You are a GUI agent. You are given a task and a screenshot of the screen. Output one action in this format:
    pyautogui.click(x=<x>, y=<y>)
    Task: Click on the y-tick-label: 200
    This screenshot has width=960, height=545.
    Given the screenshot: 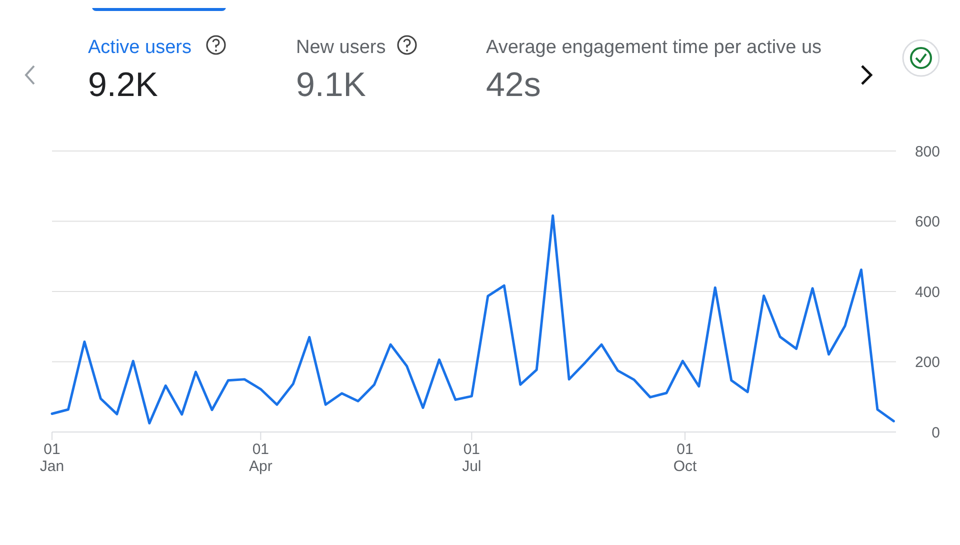 What is the action you would take?
    pyautogui.click(x=927, y=362)
    